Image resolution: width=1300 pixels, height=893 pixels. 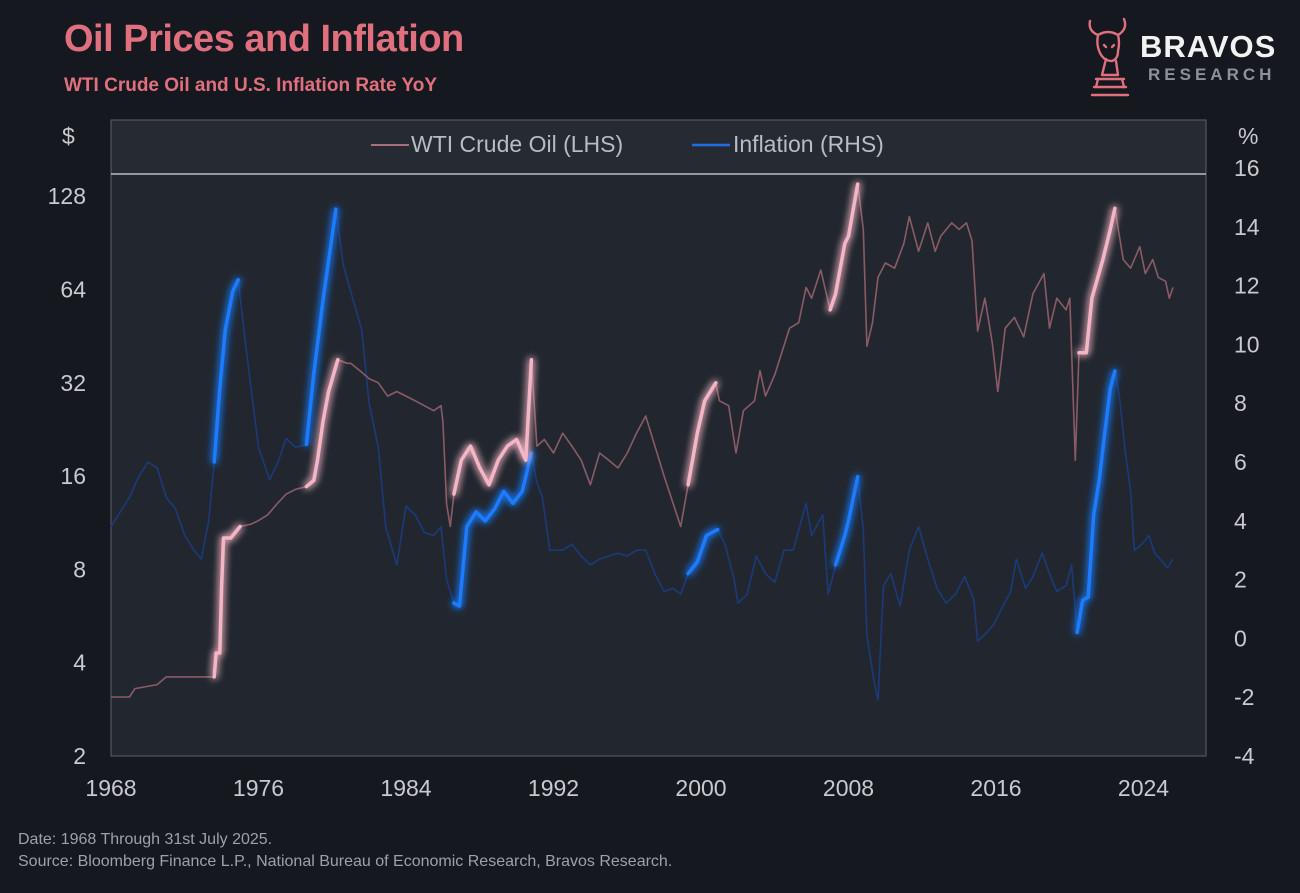 What do you see at coordinates (1240, 521) in the screenshot?
I see `right-tick-label: 4` at bounding box center [1240, 521].